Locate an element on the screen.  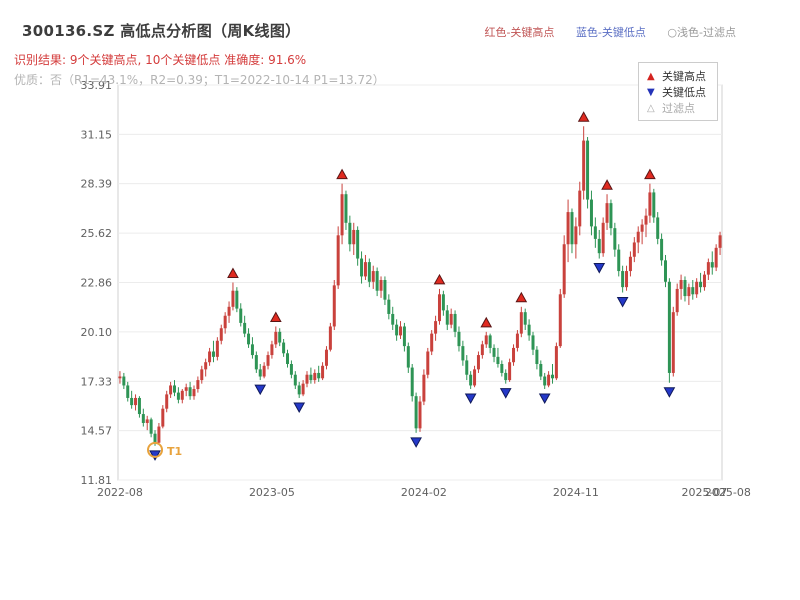
key-high-triangle-icon: ▲ is located at coordinates (651, 76).